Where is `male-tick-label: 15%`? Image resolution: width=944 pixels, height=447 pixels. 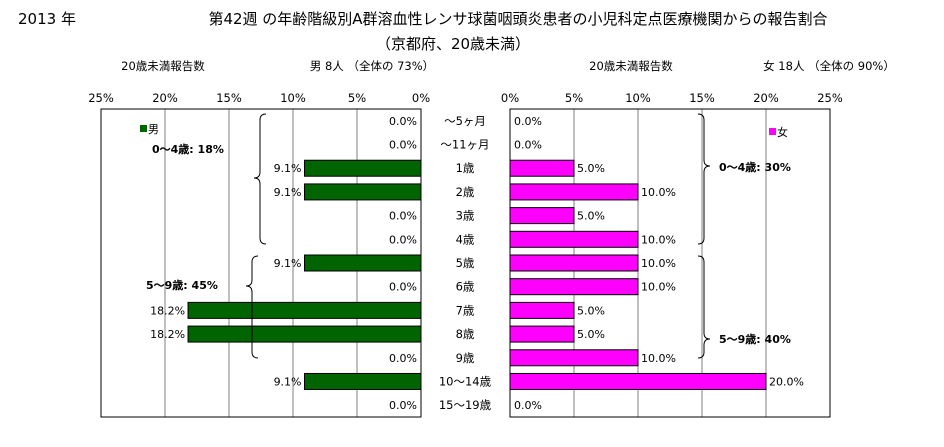
male-tick-label: 15% is located at coordinates (229, 98).